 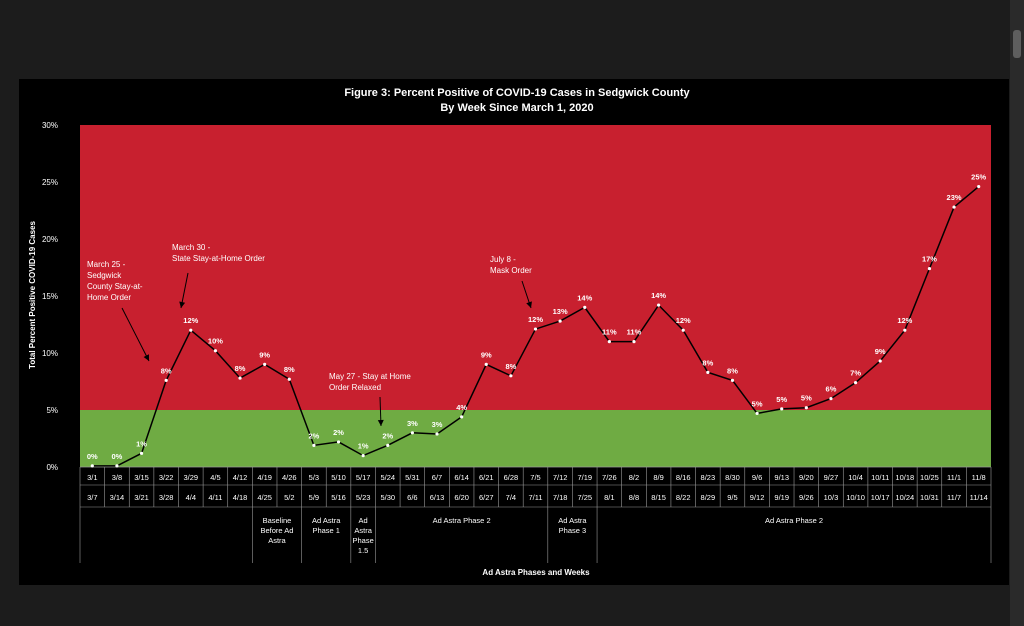 What do you see at coordinates (50, 353) in the screenshot?
I see `y-tick-label: 10%` at bounding box center [50, 353].